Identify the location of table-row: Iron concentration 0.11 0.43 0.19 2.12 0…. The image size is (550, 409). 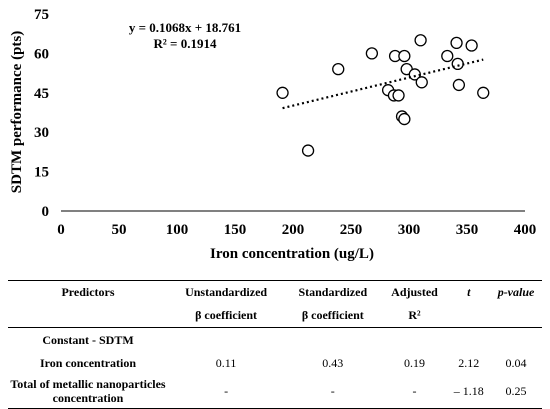
(275, 363).